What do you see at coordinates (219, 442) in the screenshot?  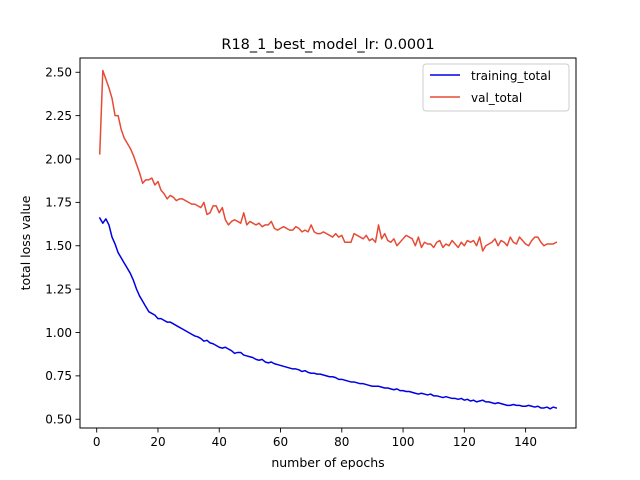 I see `x-tick-label: 40` at bounding box center [219, 442].